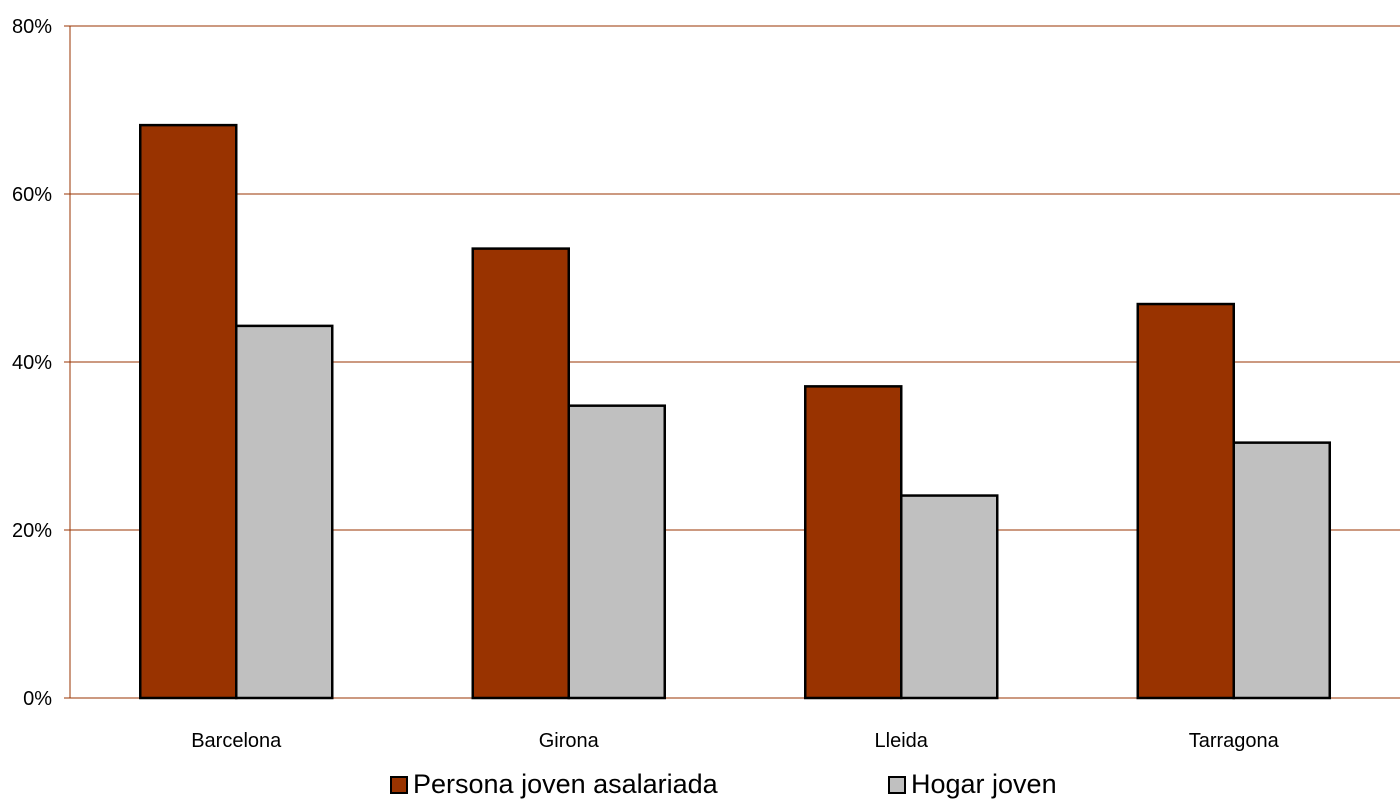 This screenshot has height=801, width=1400. Describe the element at coordinates (853, 542) in the screenshot. I see `bar-persona-joven-asalariada-lleida` at that location.